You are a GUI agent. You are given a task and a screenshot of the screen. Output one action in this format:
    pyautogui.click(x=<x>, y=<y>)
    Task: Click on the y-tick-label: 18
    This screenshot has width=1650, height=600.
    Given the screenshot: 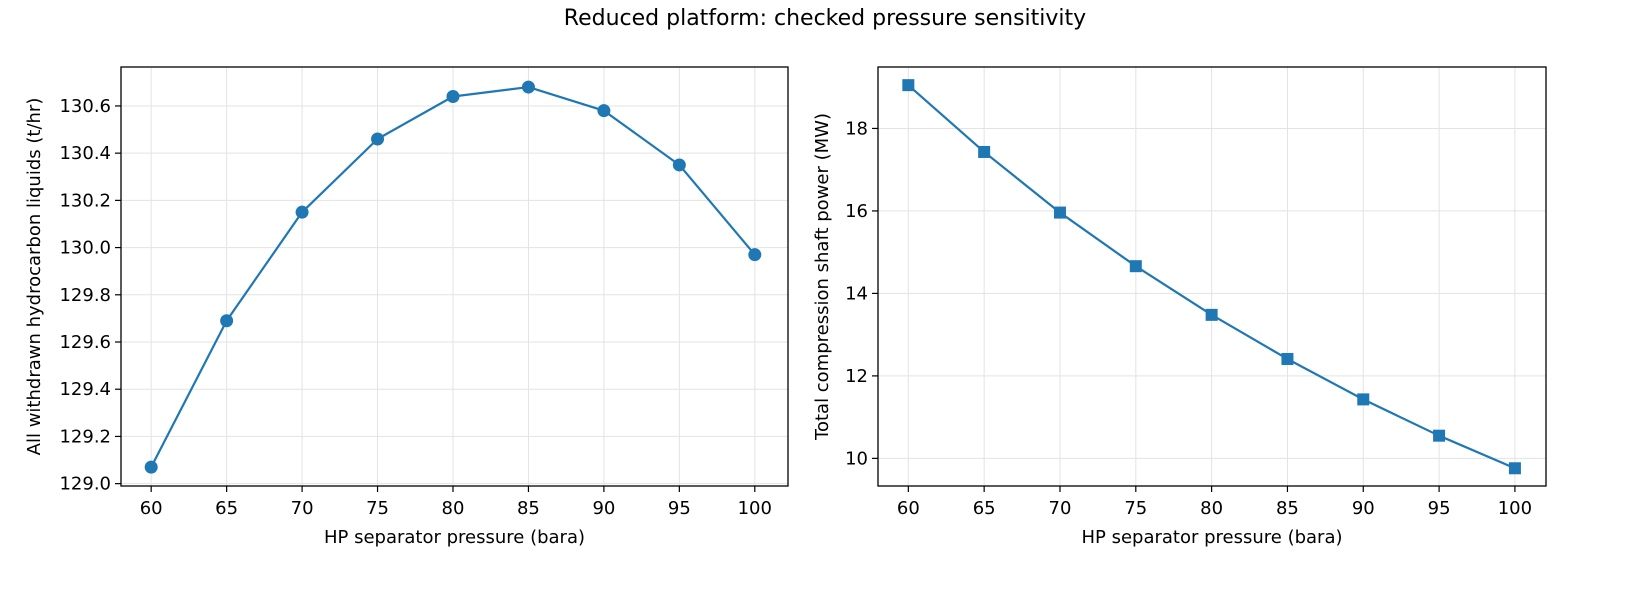 What is the action you would take?
    pyautogui.click(x=856, y=128)
    